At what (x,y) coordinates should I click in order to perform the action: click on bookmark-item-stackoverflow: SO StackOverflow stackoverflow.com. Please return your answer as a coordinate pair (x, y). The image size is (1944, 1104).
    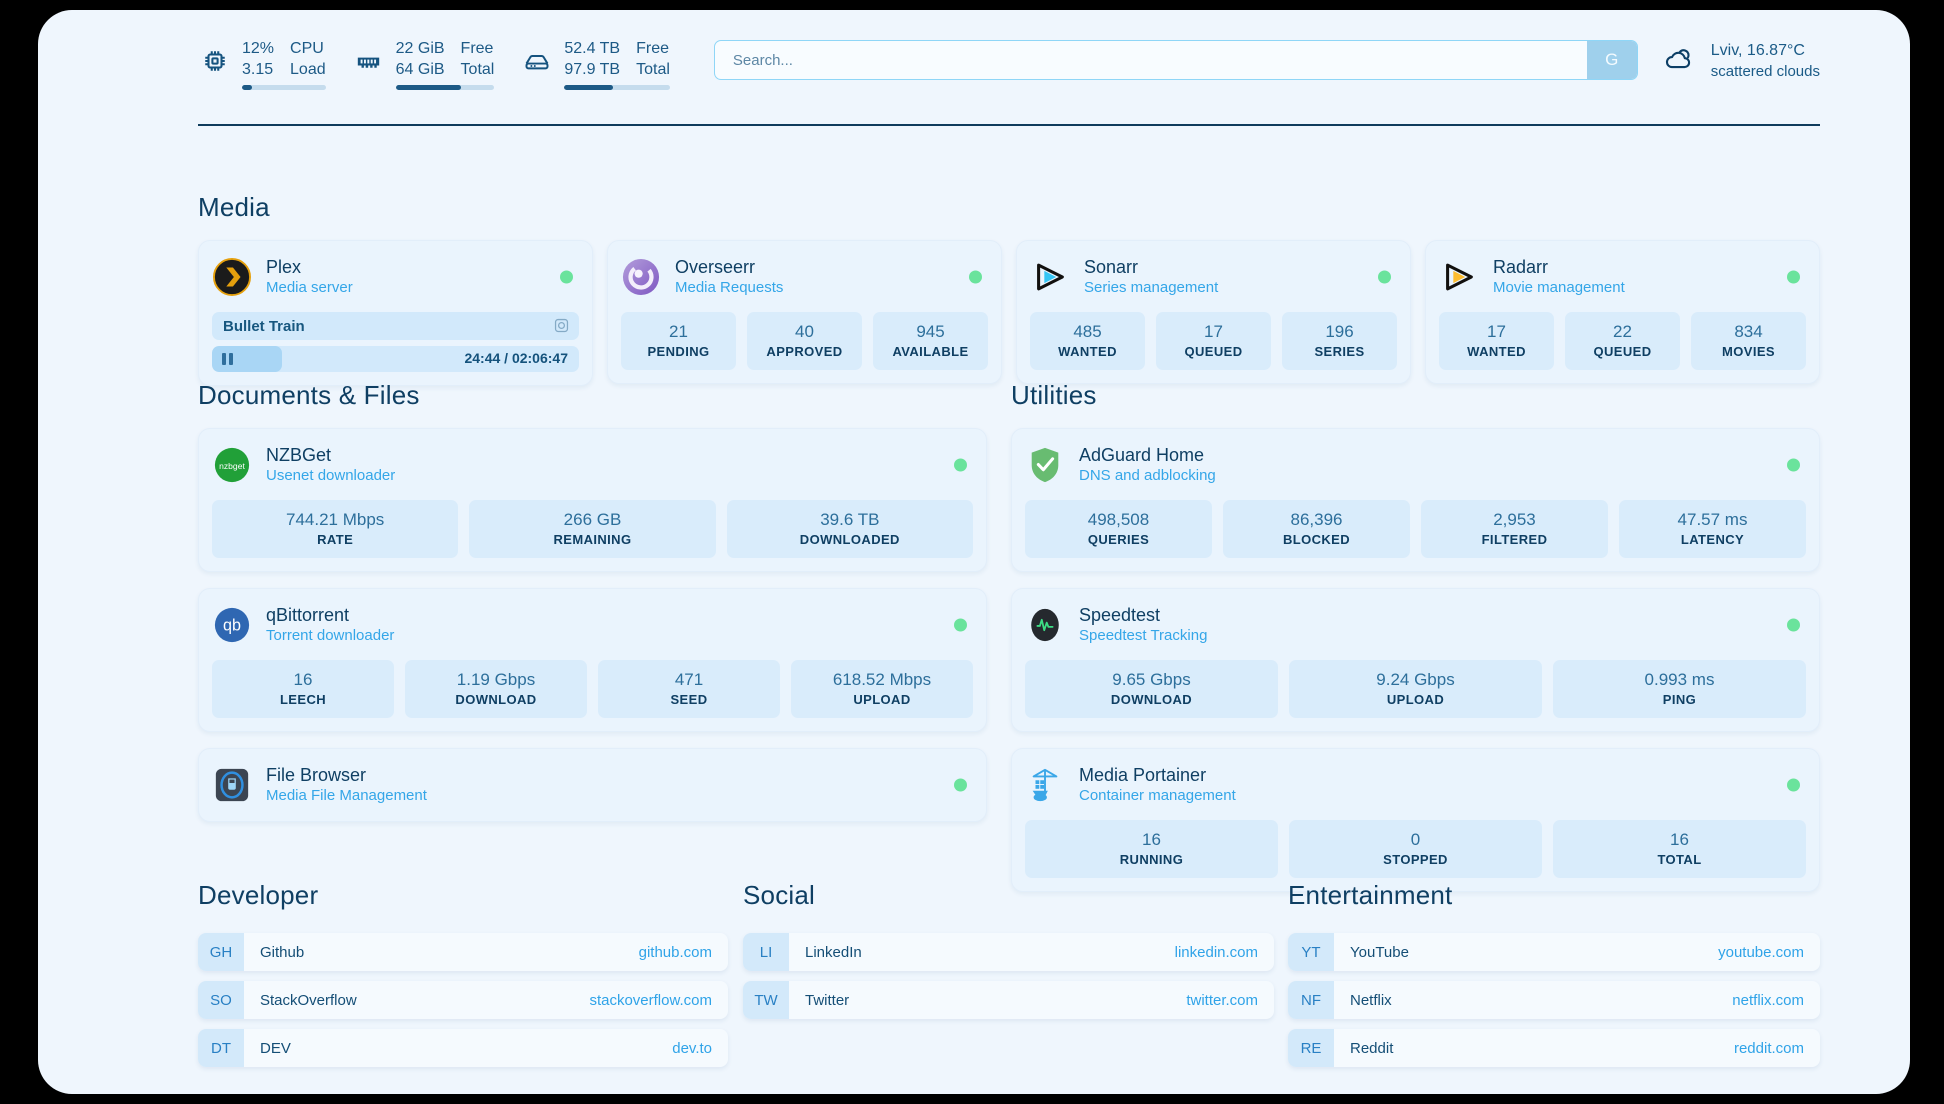
    Looking at the image, I should click on (463, 1000).